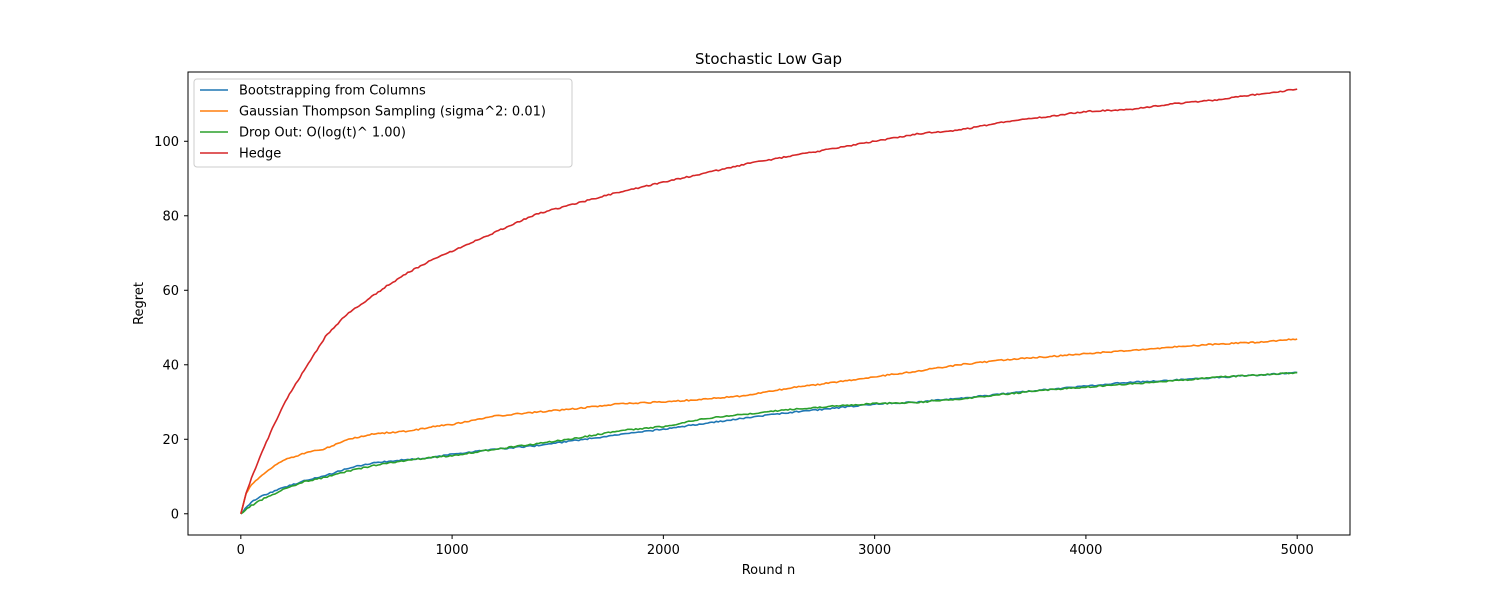 Image resolution: width=1500 pixels, height=600 pixels. Describe the element at coordinates (874, 550) in the screenshot. I see `x-tick-label: 3000` at that location.